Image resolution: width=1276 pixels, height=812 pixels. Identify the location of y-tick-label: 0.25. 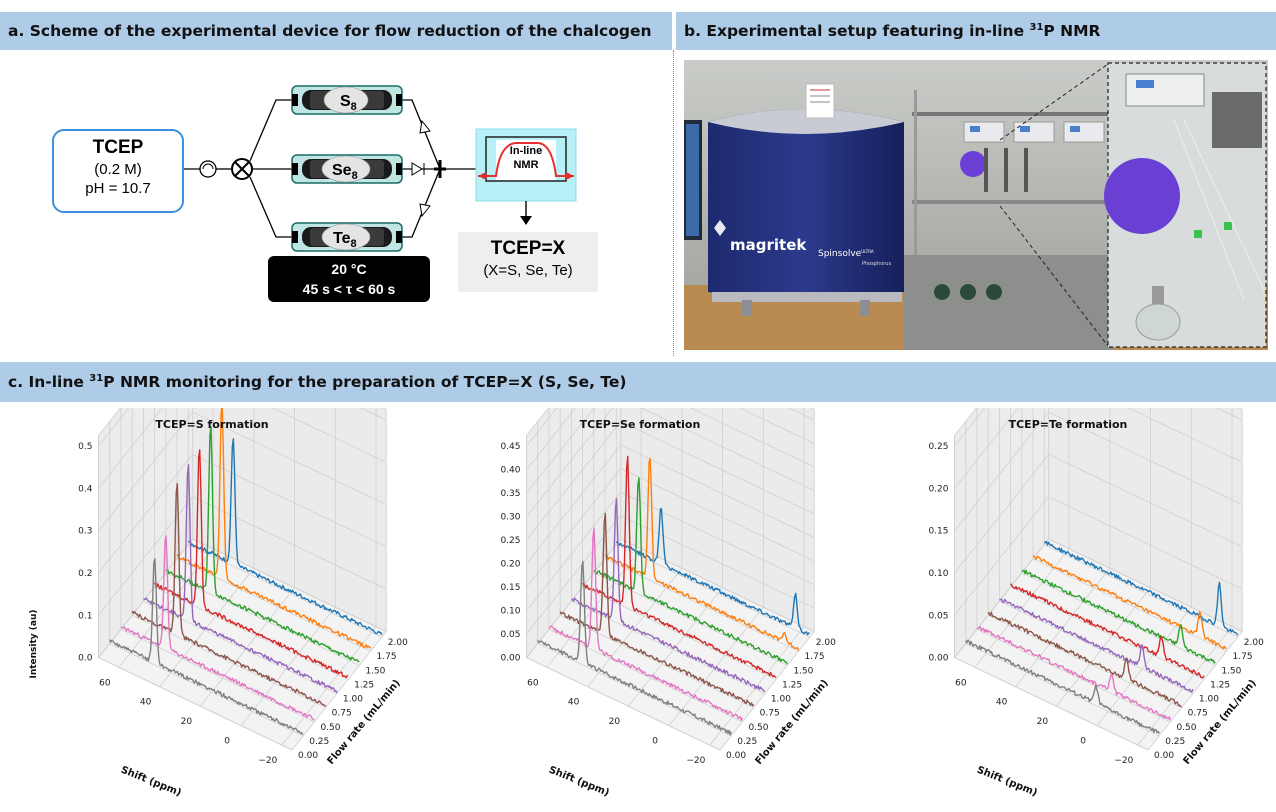
(319, 742).